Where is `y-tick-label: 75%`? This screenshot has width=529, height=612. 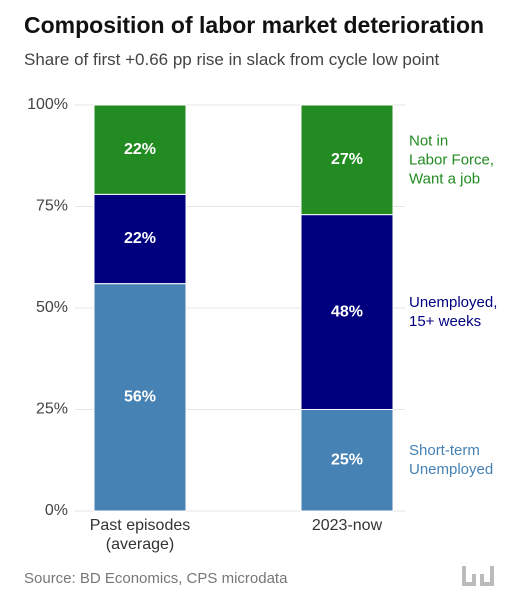
y-tick-label: 75% is located at coordinates (52, 206).